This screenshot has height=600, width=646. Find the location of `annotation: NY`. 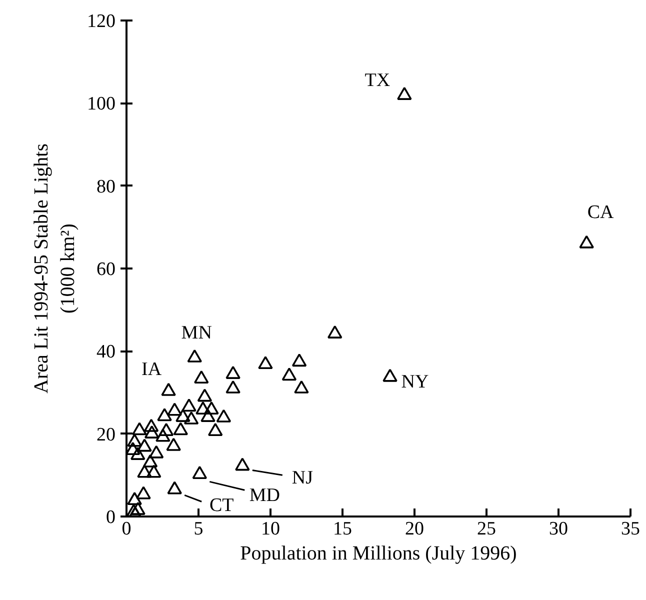

annotation: NY is located at coordinates (415, 382).